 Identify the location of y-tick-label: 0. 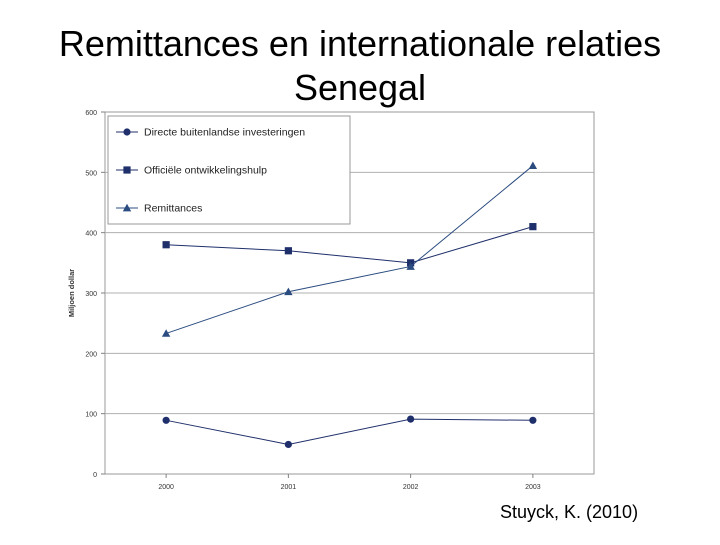
(95, 475).